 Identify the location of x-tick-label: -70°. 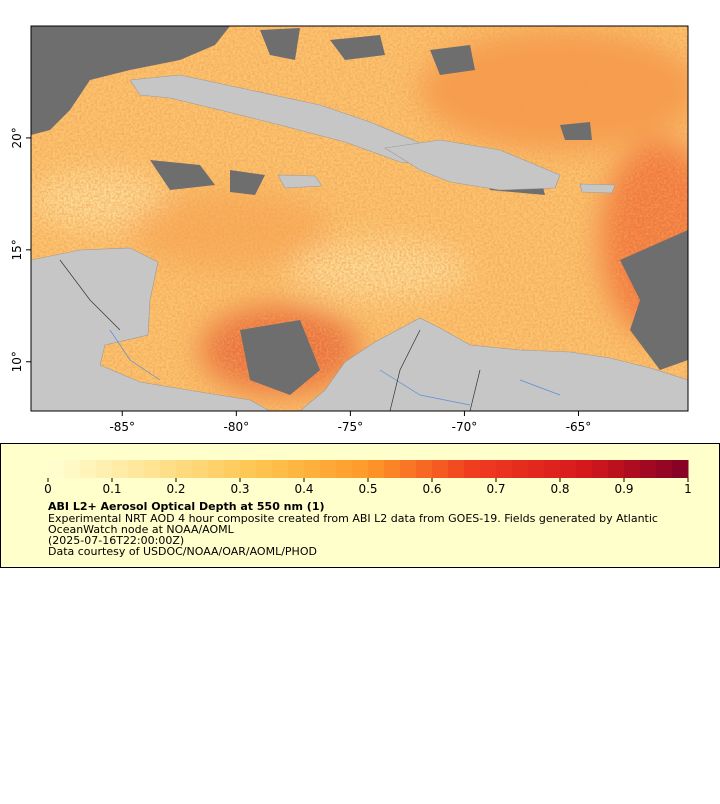
(465, 427).